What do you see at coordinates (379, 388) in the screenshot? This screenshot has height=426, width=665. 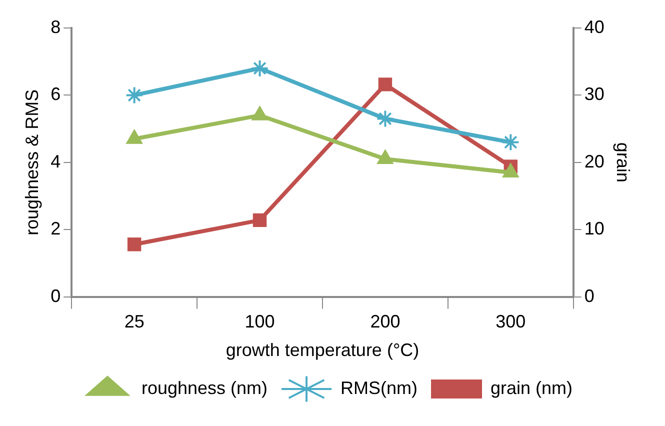 I see `legend-label: RMS(nm)` at bounding box center [379, 388].